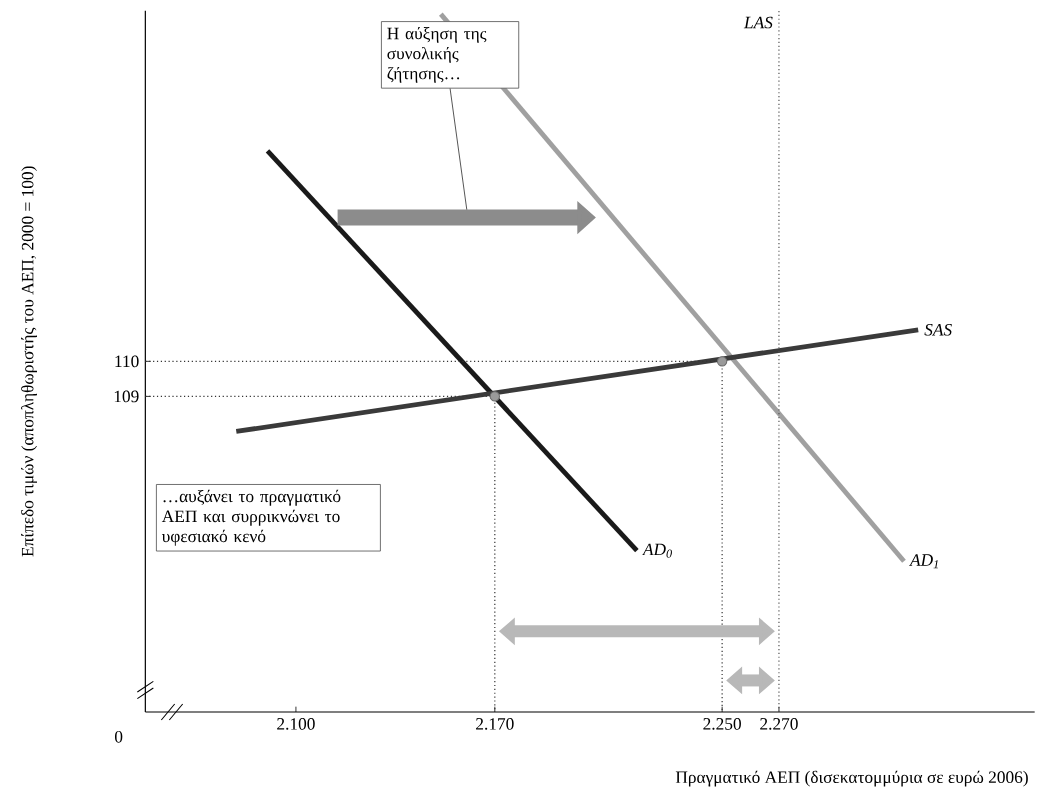  I want to click on series-label: AD$_{0}$, so click(656, 550).